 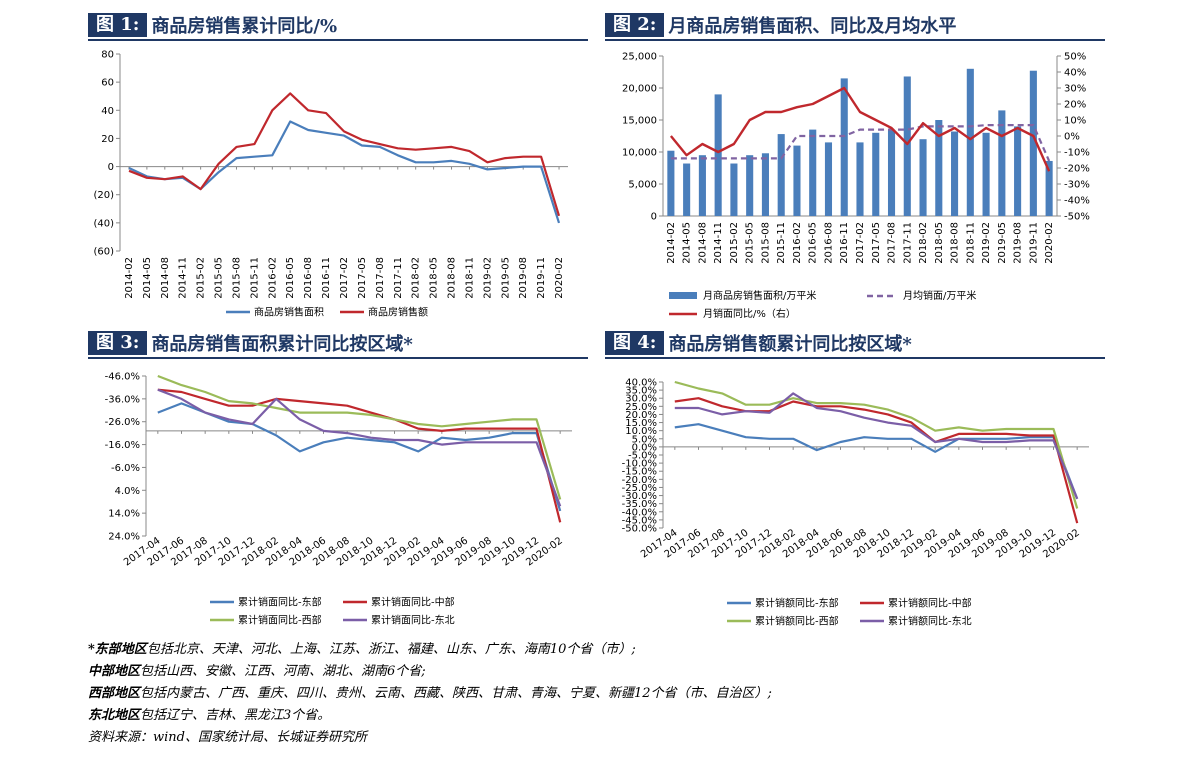 What do you see at coordinates (639, 512) in the screenshot?
I see `y-tick-label: -40.0%` at bounding box center [639, 512].